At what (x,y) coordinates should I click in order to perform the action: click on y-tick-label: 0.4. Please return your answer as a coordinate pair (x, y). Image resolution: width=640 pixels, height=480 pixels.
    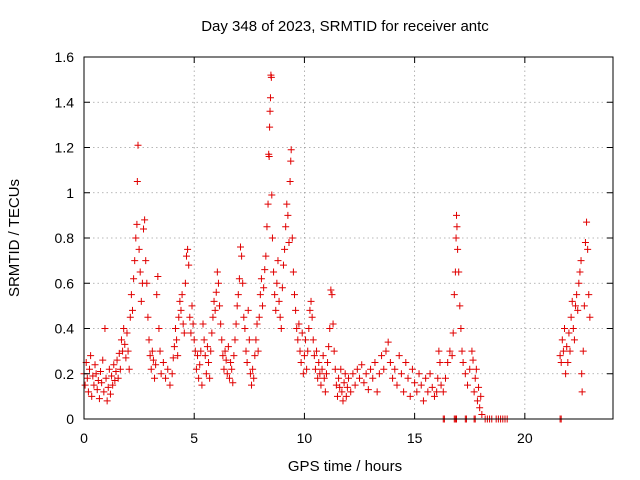
    Looking at the image, I should click on (65, 329).